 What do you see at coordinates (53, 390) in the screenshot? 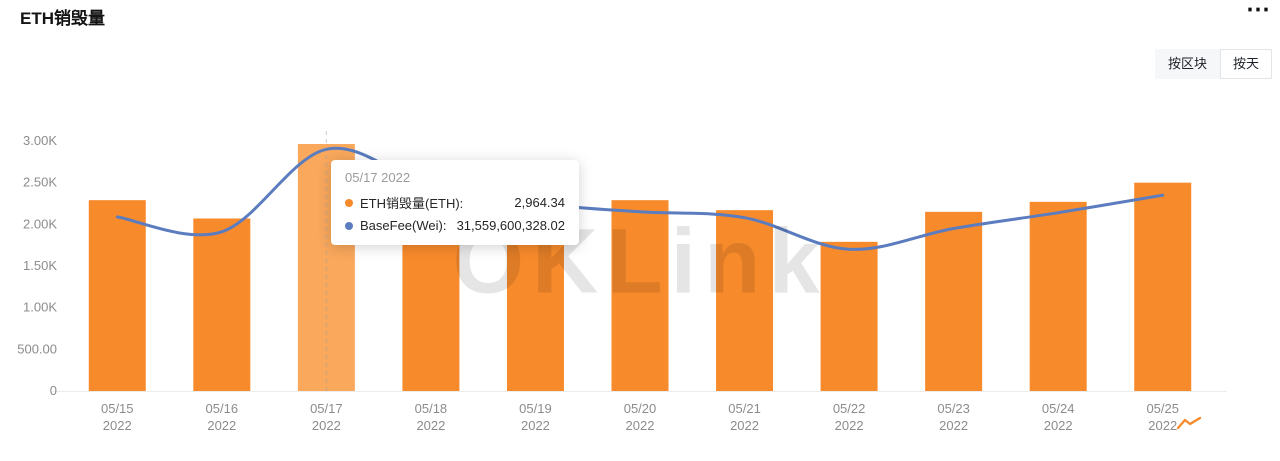
I see `y-tick-label: 0` at bounding box center [53, 390].